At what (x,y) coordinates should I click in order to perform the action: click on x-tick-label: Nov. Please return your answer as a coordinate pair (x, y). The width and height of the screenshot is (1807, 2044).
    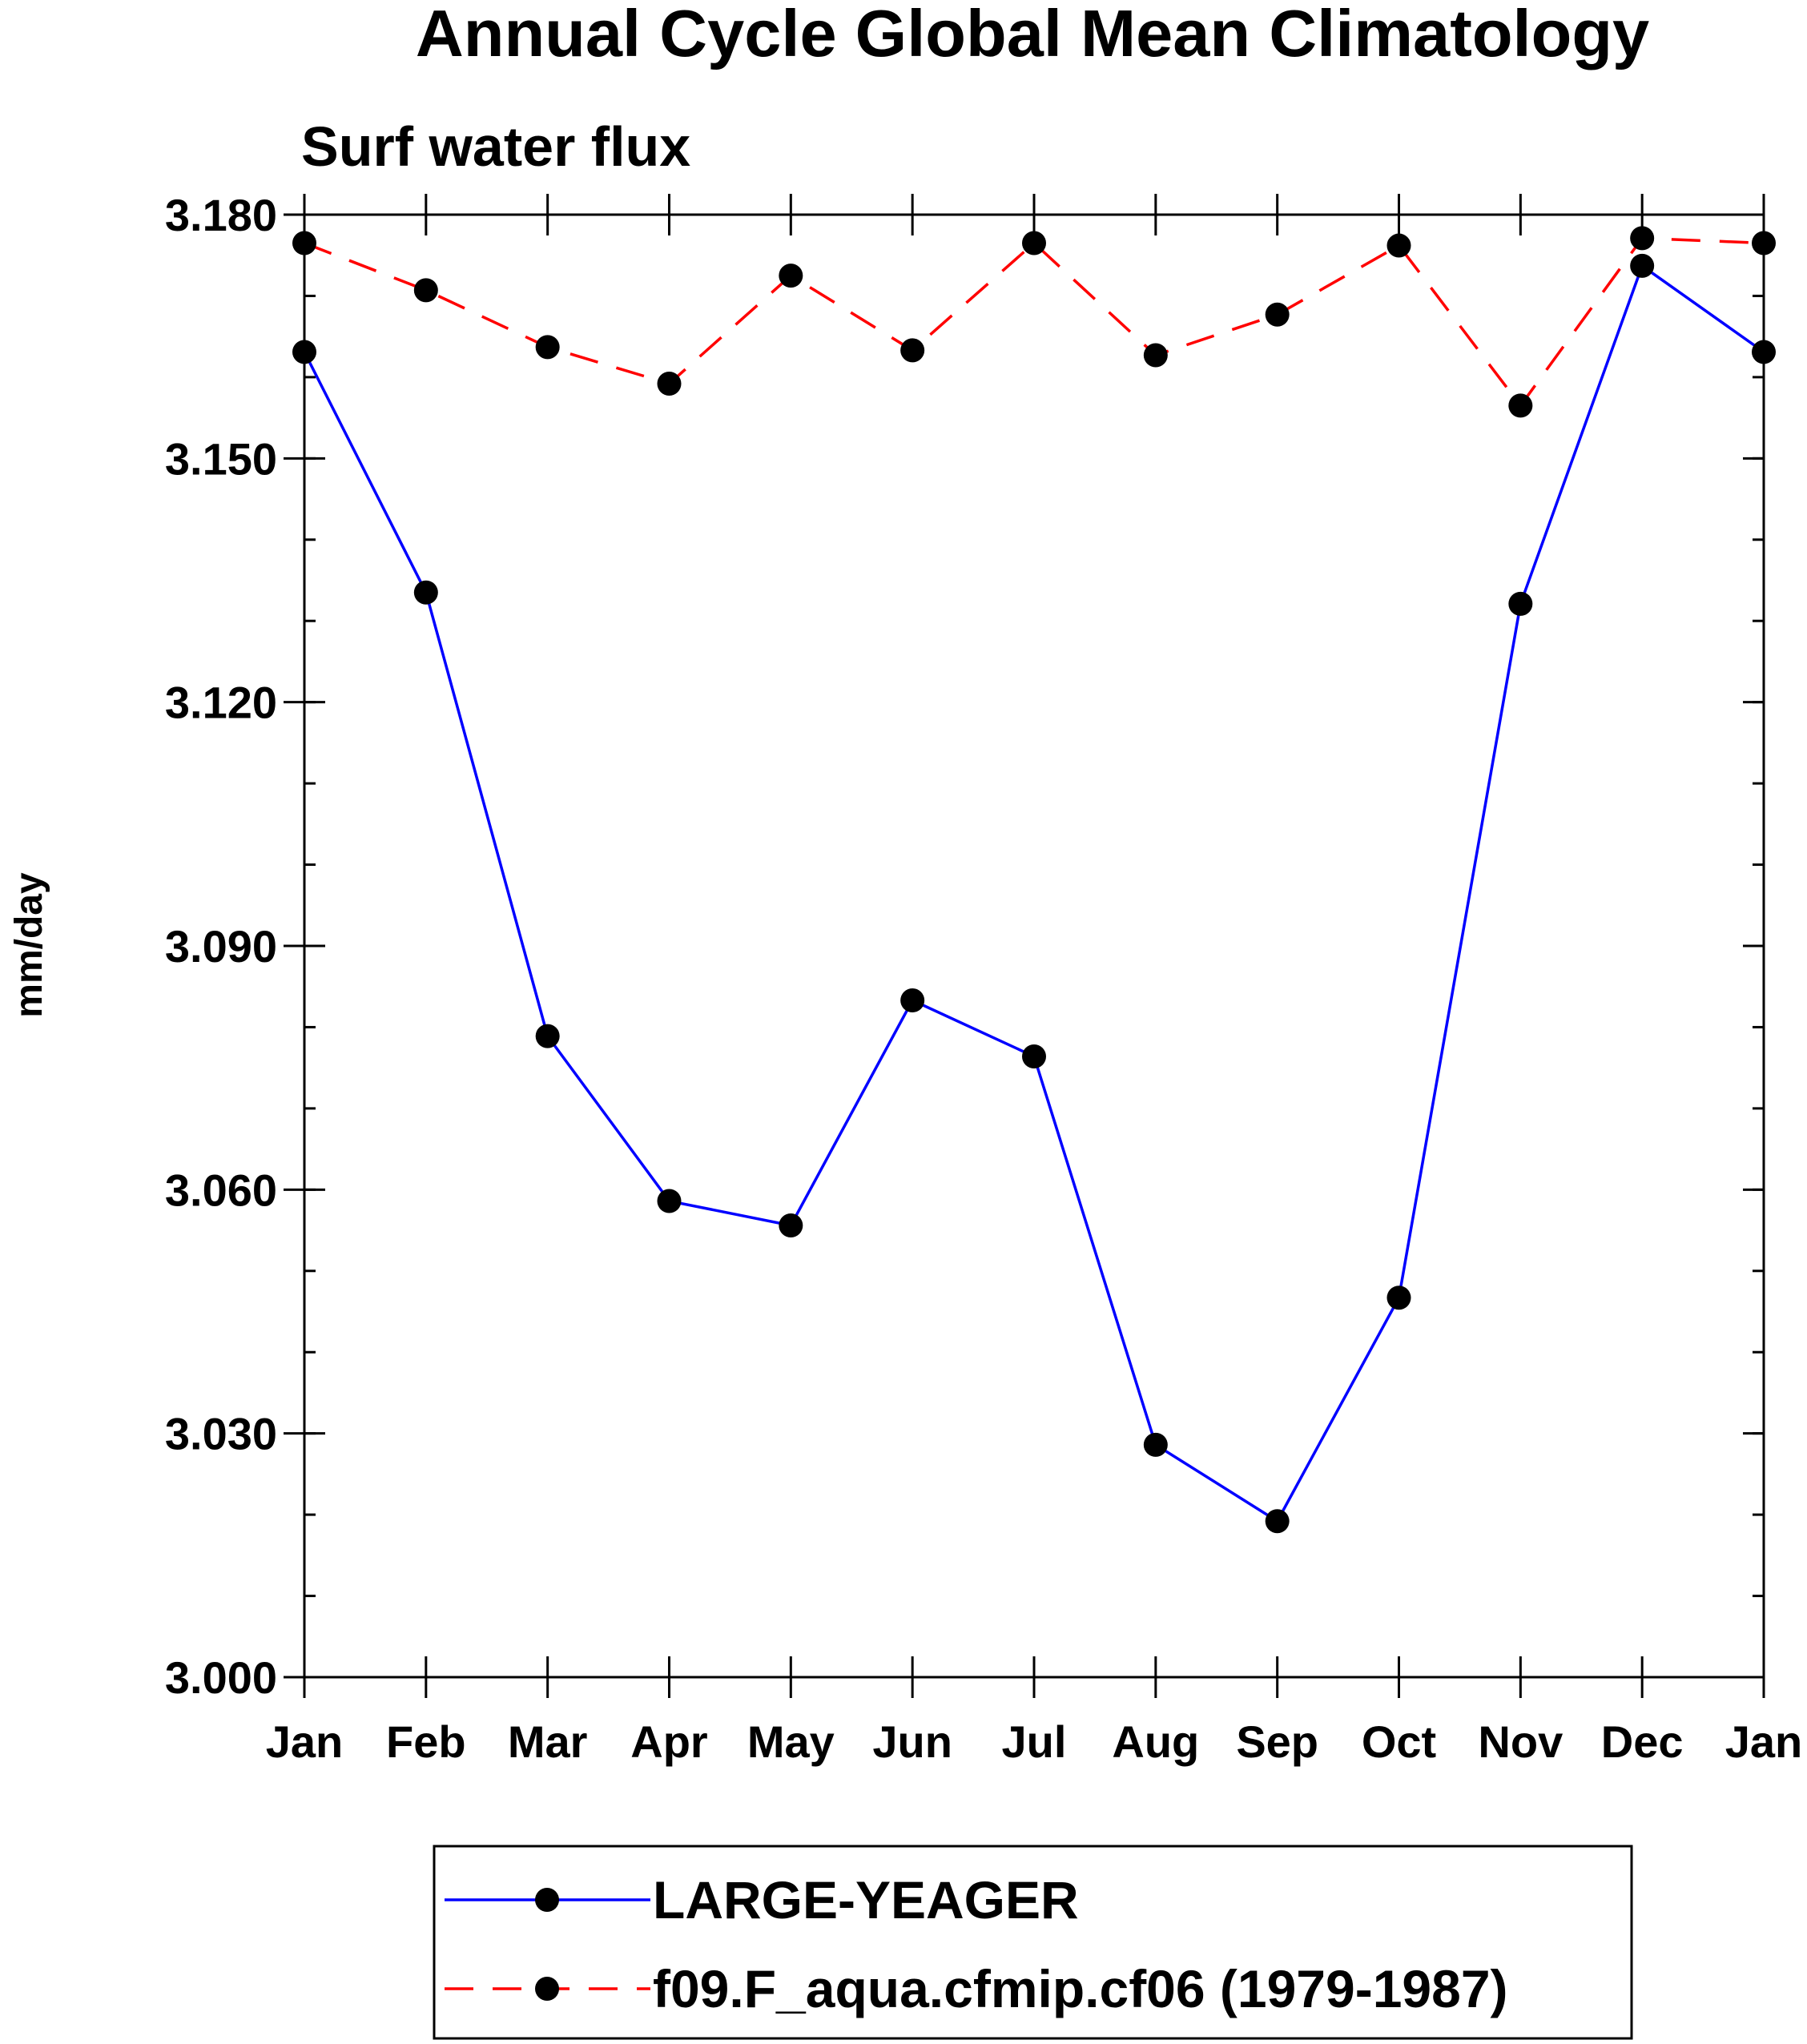
    Looking at the image, I should click on (1521, 1741).